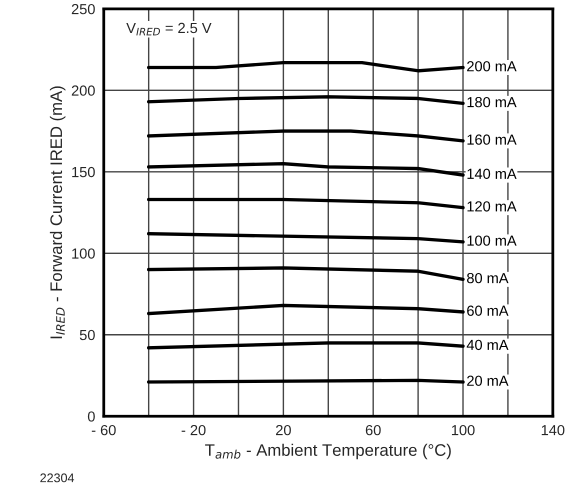  Describe the element at coordinates (83, 172) in the screenshot. I see `y-tick-label: 150` at that location.